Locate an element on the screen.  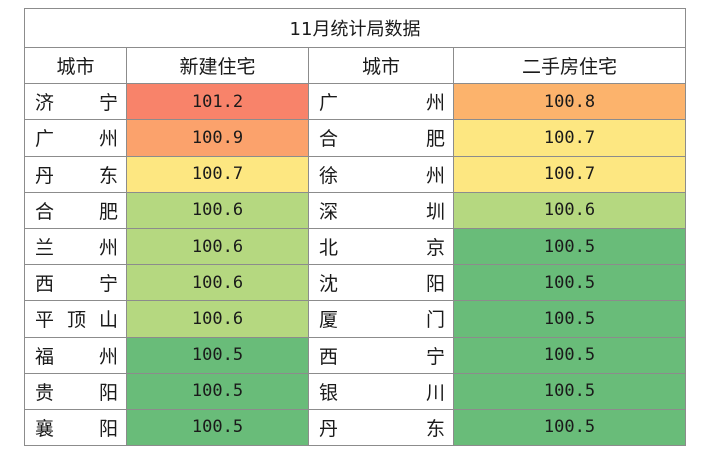
table-row: 济宁 101.2 广州 100.8 is located at coordinates (355, 102).